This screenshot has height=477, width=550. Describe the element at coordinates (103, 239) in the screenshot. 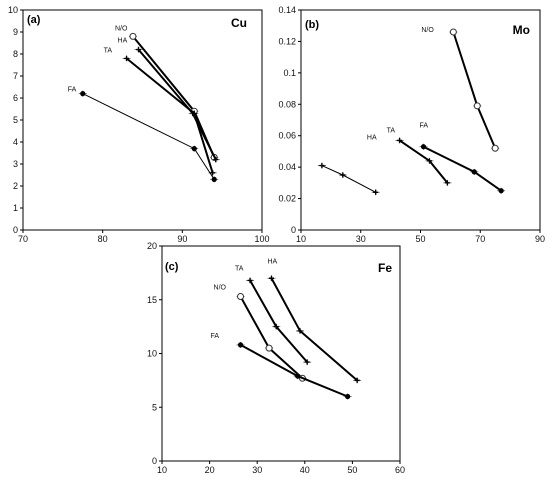

I see `x-tick-label: 80` at that location.